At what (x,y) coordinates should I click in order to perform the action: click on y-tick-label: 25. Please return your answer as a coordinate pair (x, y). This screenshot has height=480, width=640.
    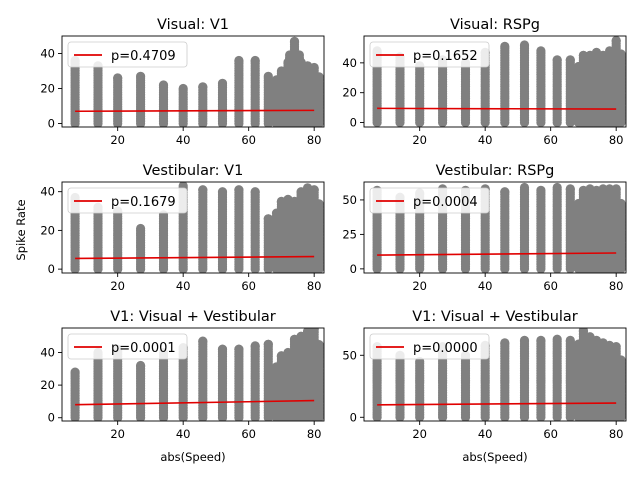
    Looking at the image, I should click on (349, 234).